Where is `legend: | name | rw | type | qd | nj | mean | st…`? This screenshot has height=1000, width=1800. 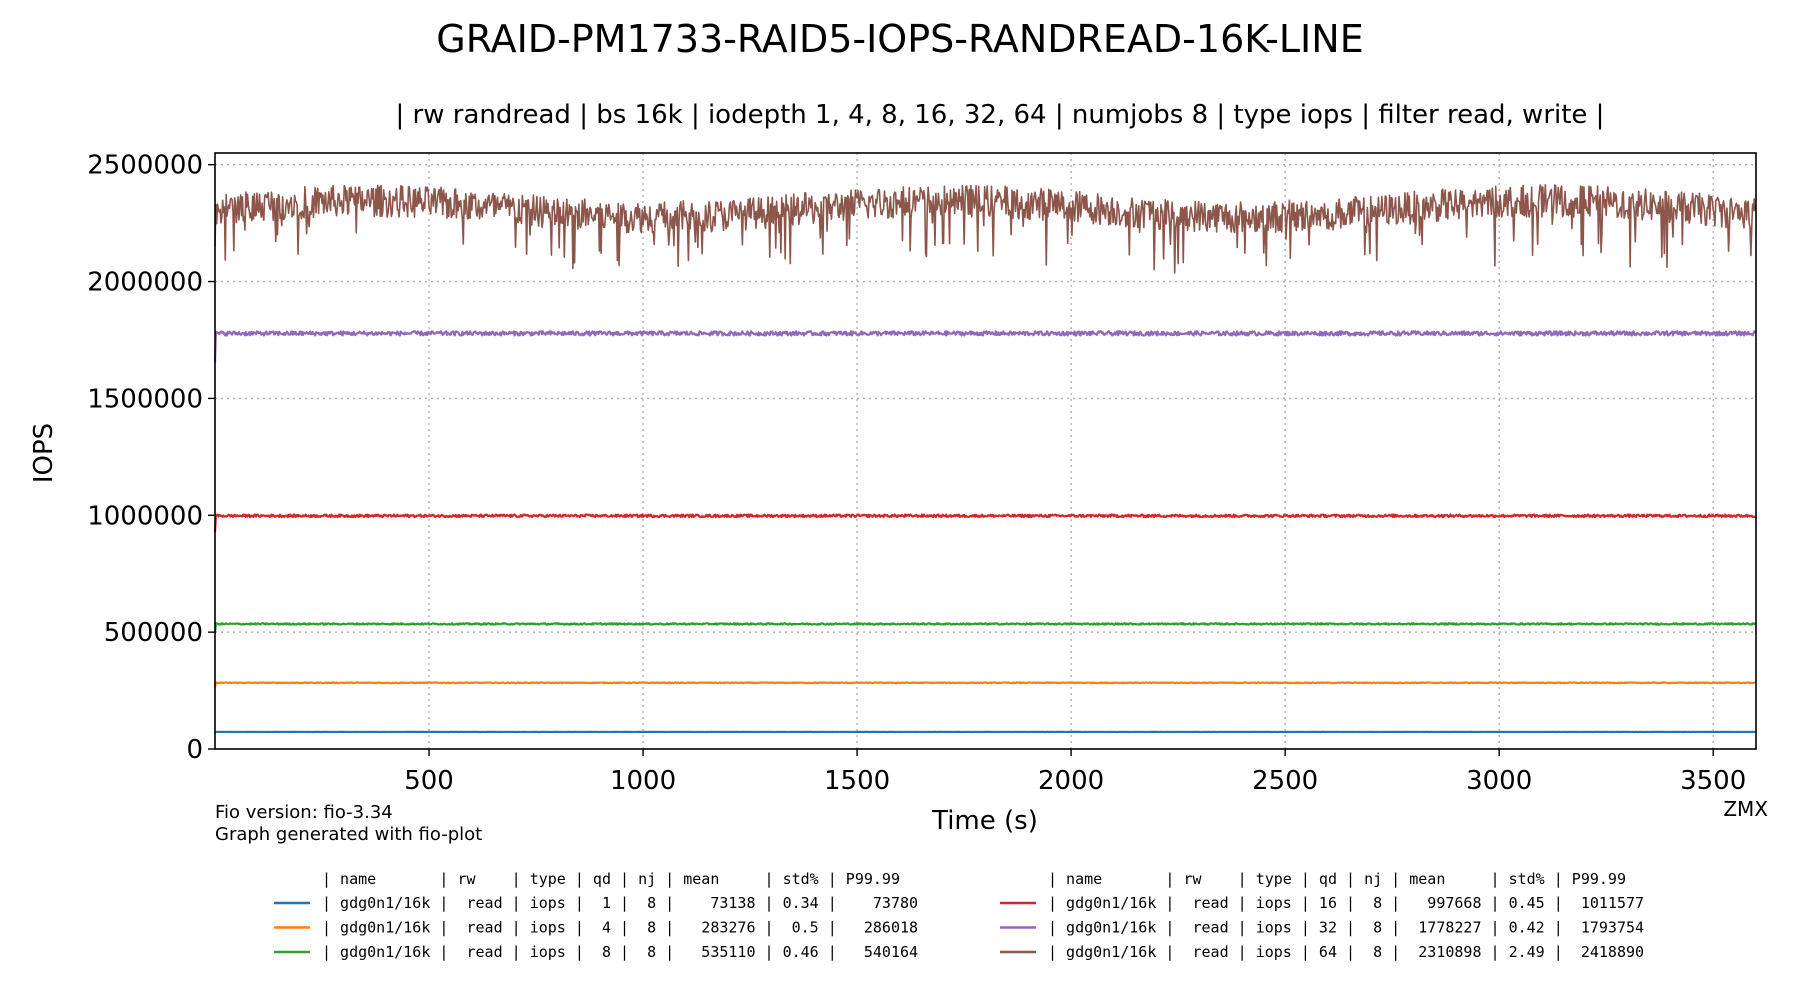 legend: | name | rw | type | qd | nj | mean | st… is located at coordinates (959, 915).